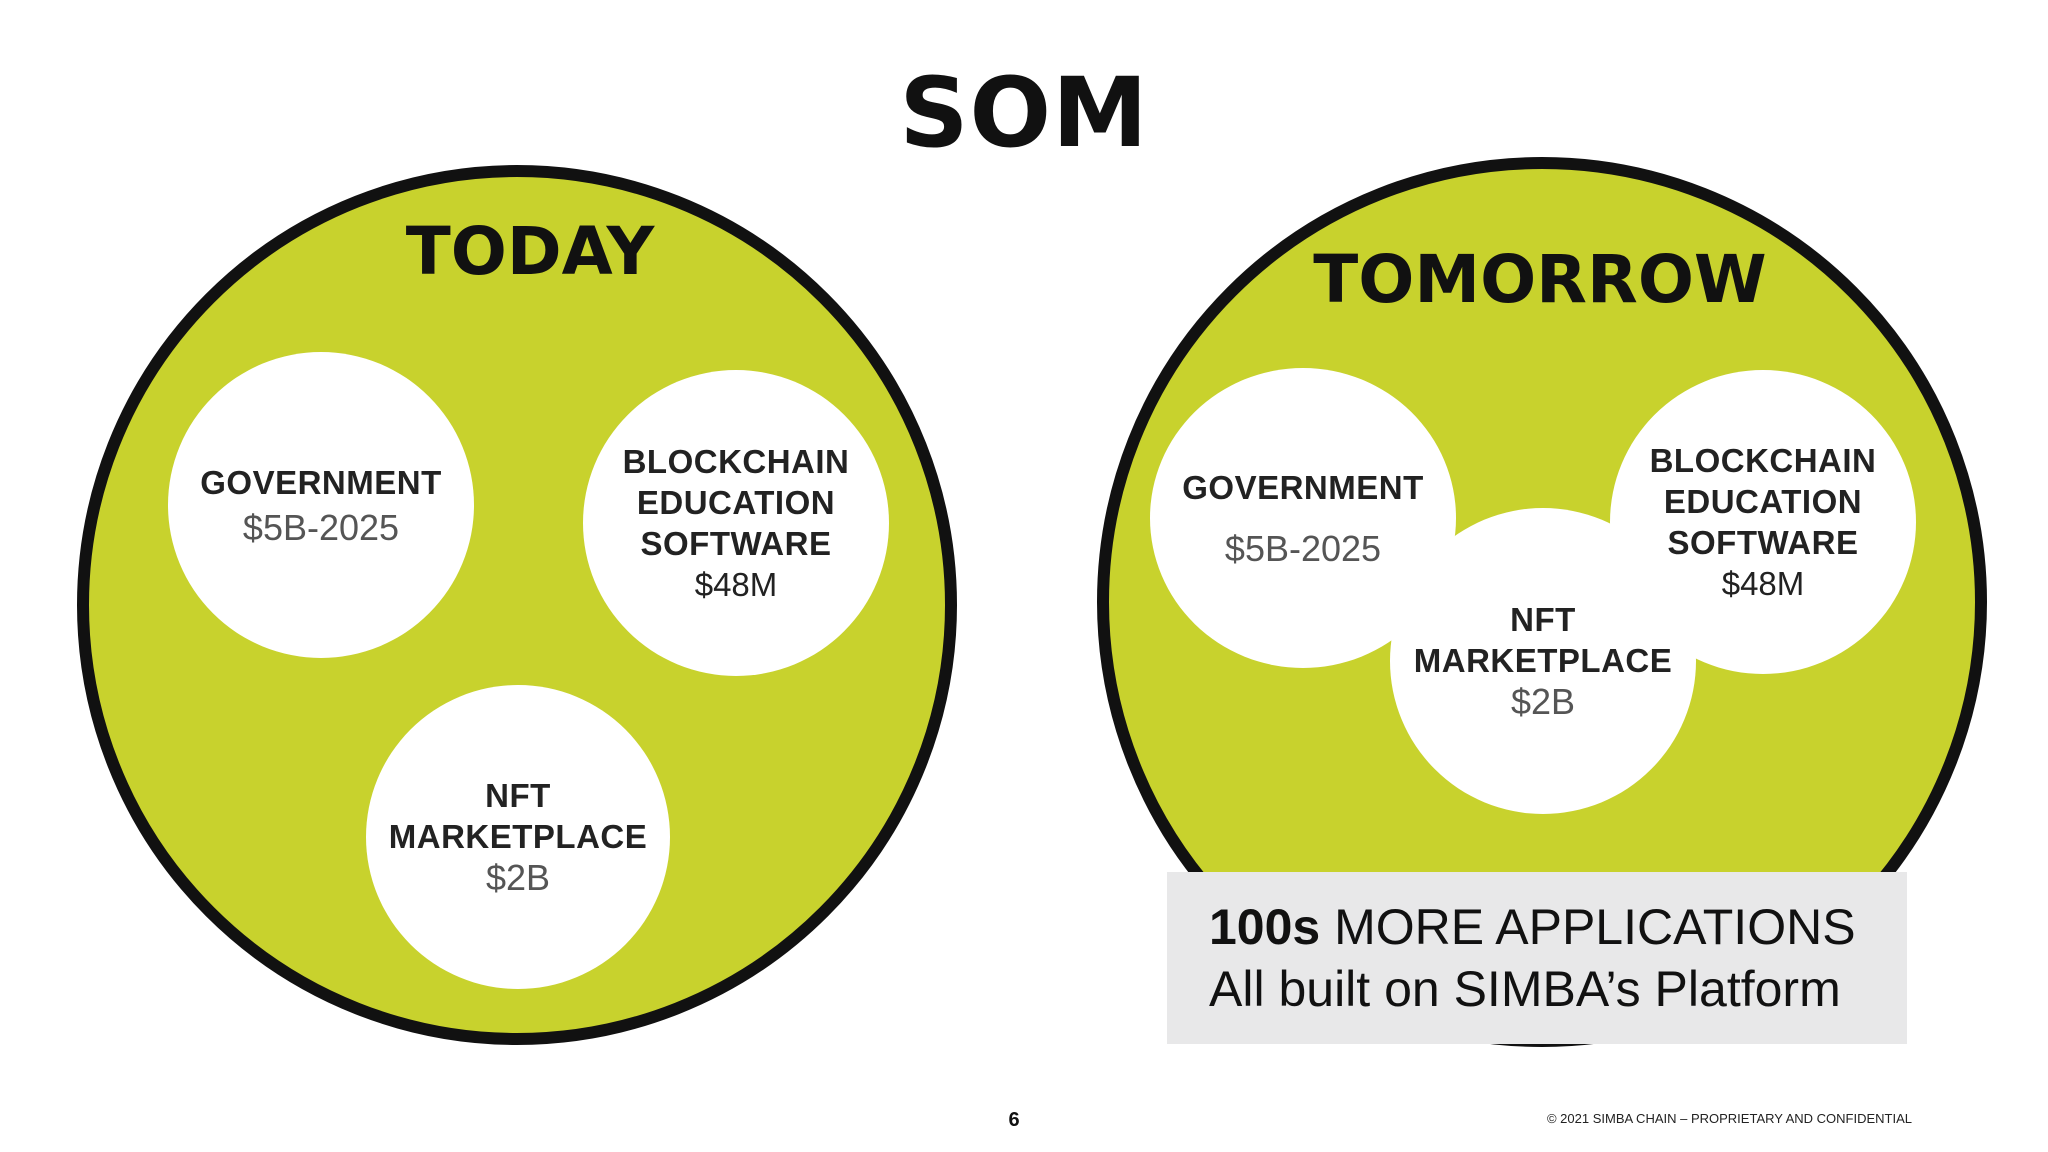 This screenshot has height=1152, width=2048. What do you see at coordinates (736, 584) in the screenshot?
I see `today-blockchain-value: $48M` at bounding box center [736, 584].